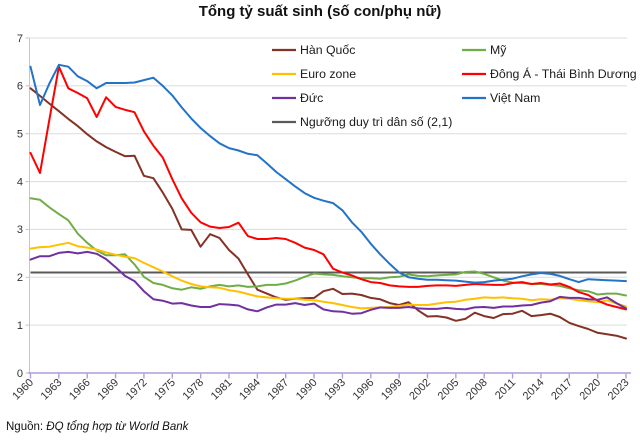 This screenshot has width=640, height=442. What do you see at coordinates (307, 390) in the screenshot?
I see `x-tick-label-1990: 1990` at bounding box center [307, 390].